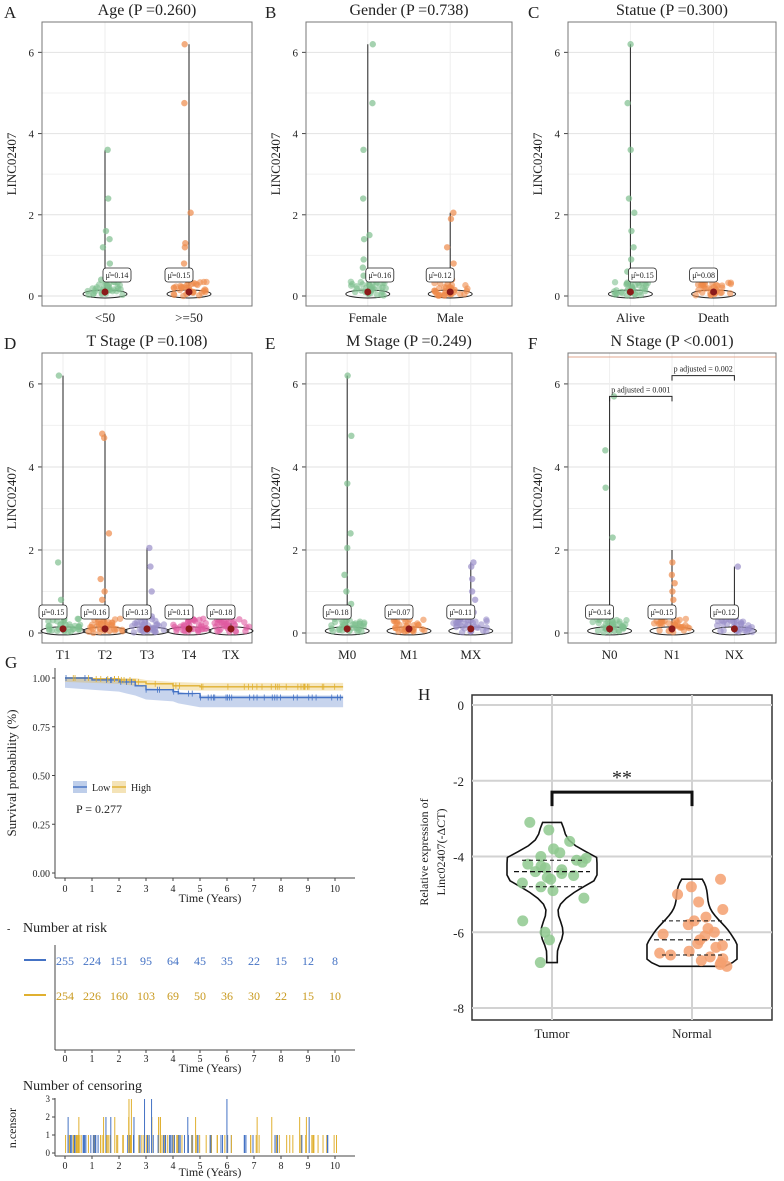  I want to click on x-tick-label: 6, so click(227, 1059).